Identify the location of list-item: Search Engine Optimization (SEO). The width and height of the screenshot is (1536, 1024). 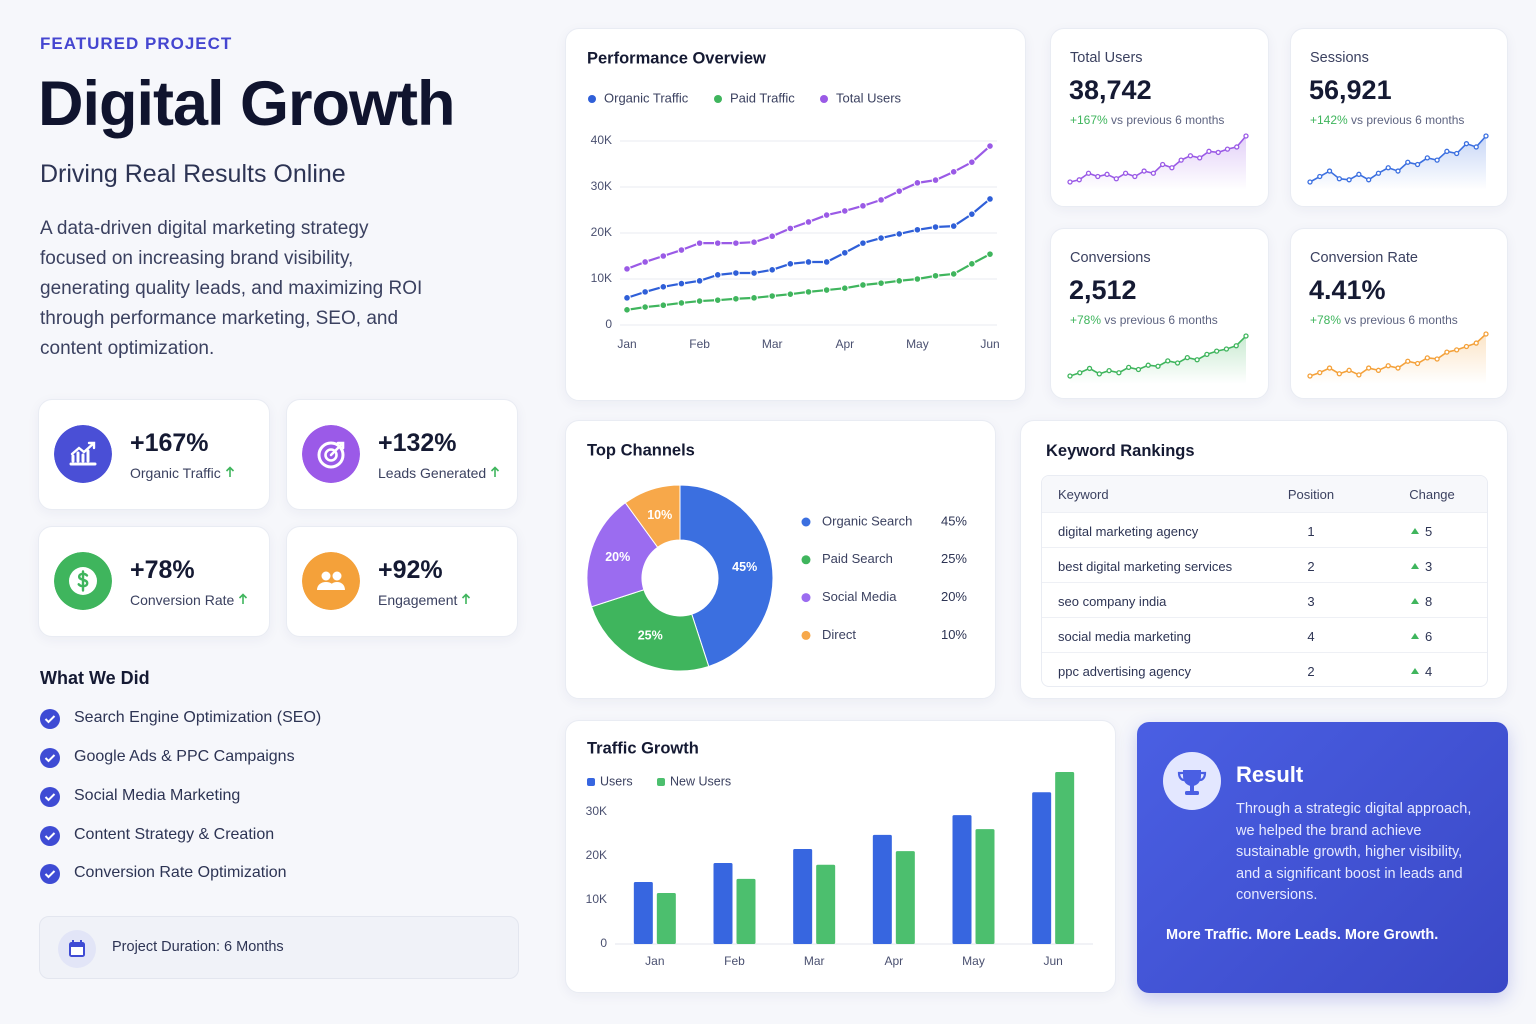
(180, 719).